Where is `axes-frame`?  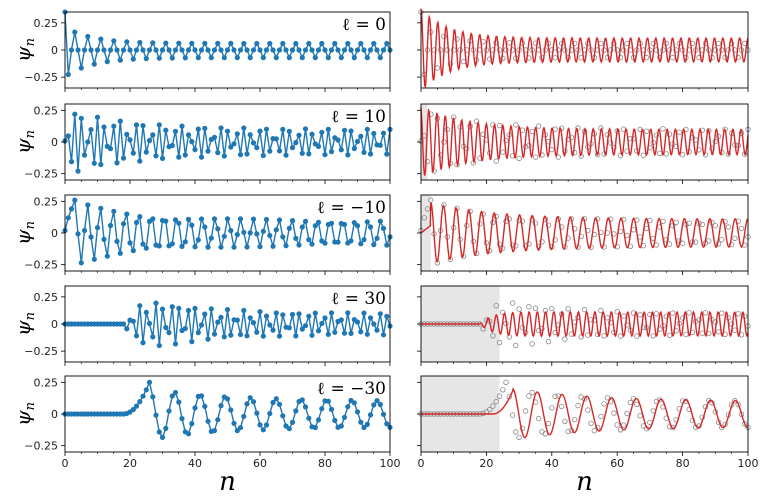 axes-frame is located at coordinates (584, 233).